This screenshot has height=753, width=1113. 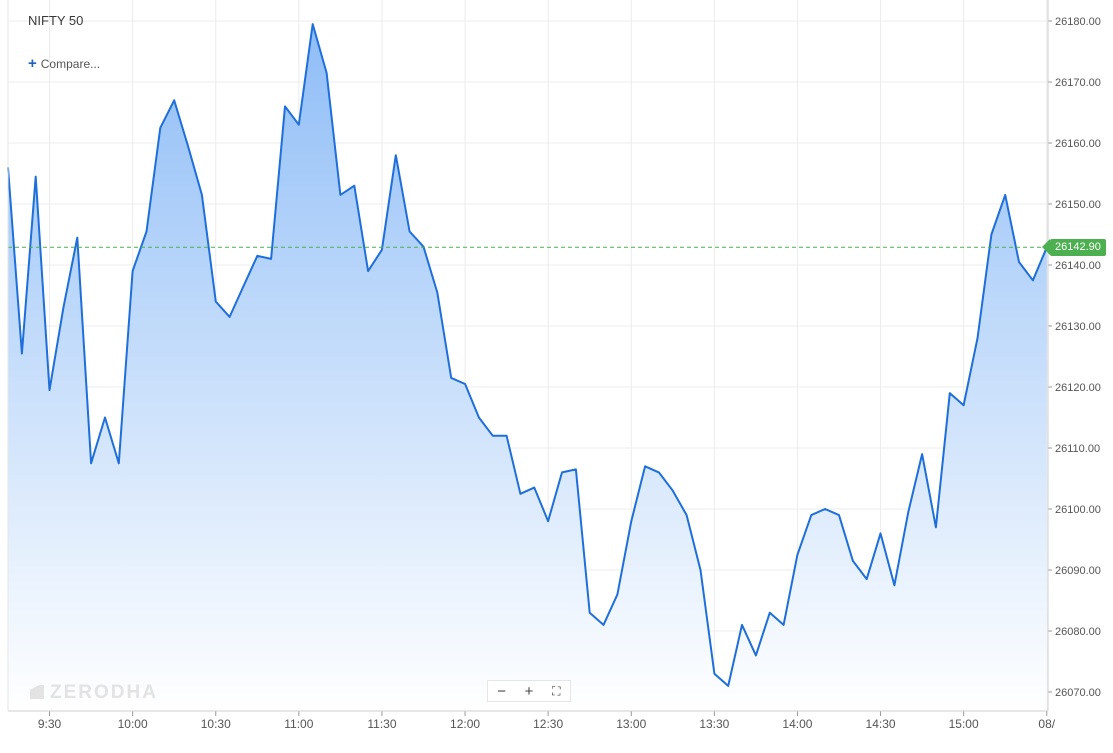 What do you see at coordinates (1078, 22) in the screenshot?
I see `y-tick-label: 26180.00` at bounding box center [1078, 22].